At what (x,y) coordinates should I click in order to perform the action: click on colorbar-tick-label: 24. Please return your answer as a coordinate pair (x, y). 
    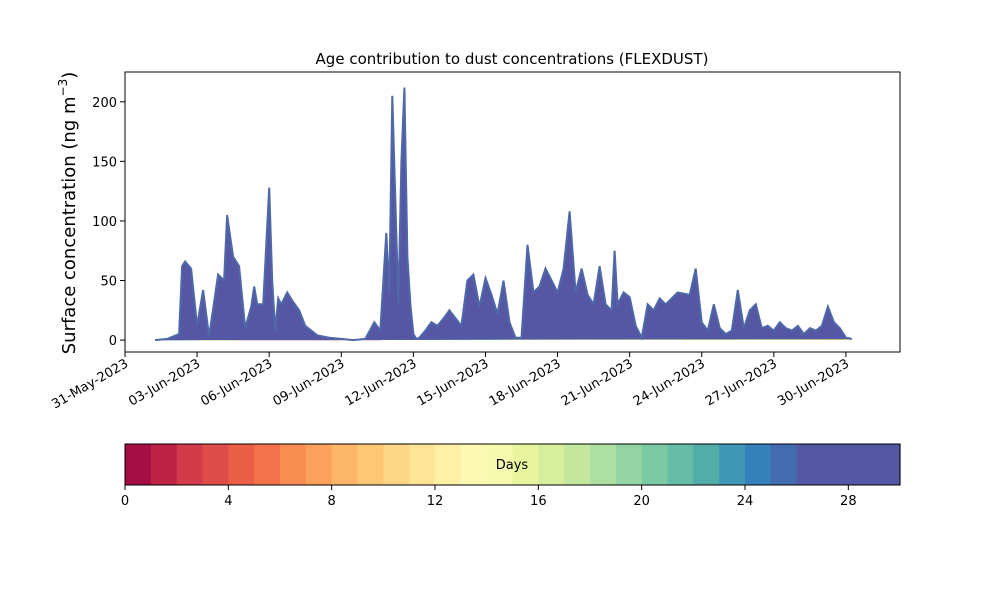
    Looking at the image, I should click on (745, 501).